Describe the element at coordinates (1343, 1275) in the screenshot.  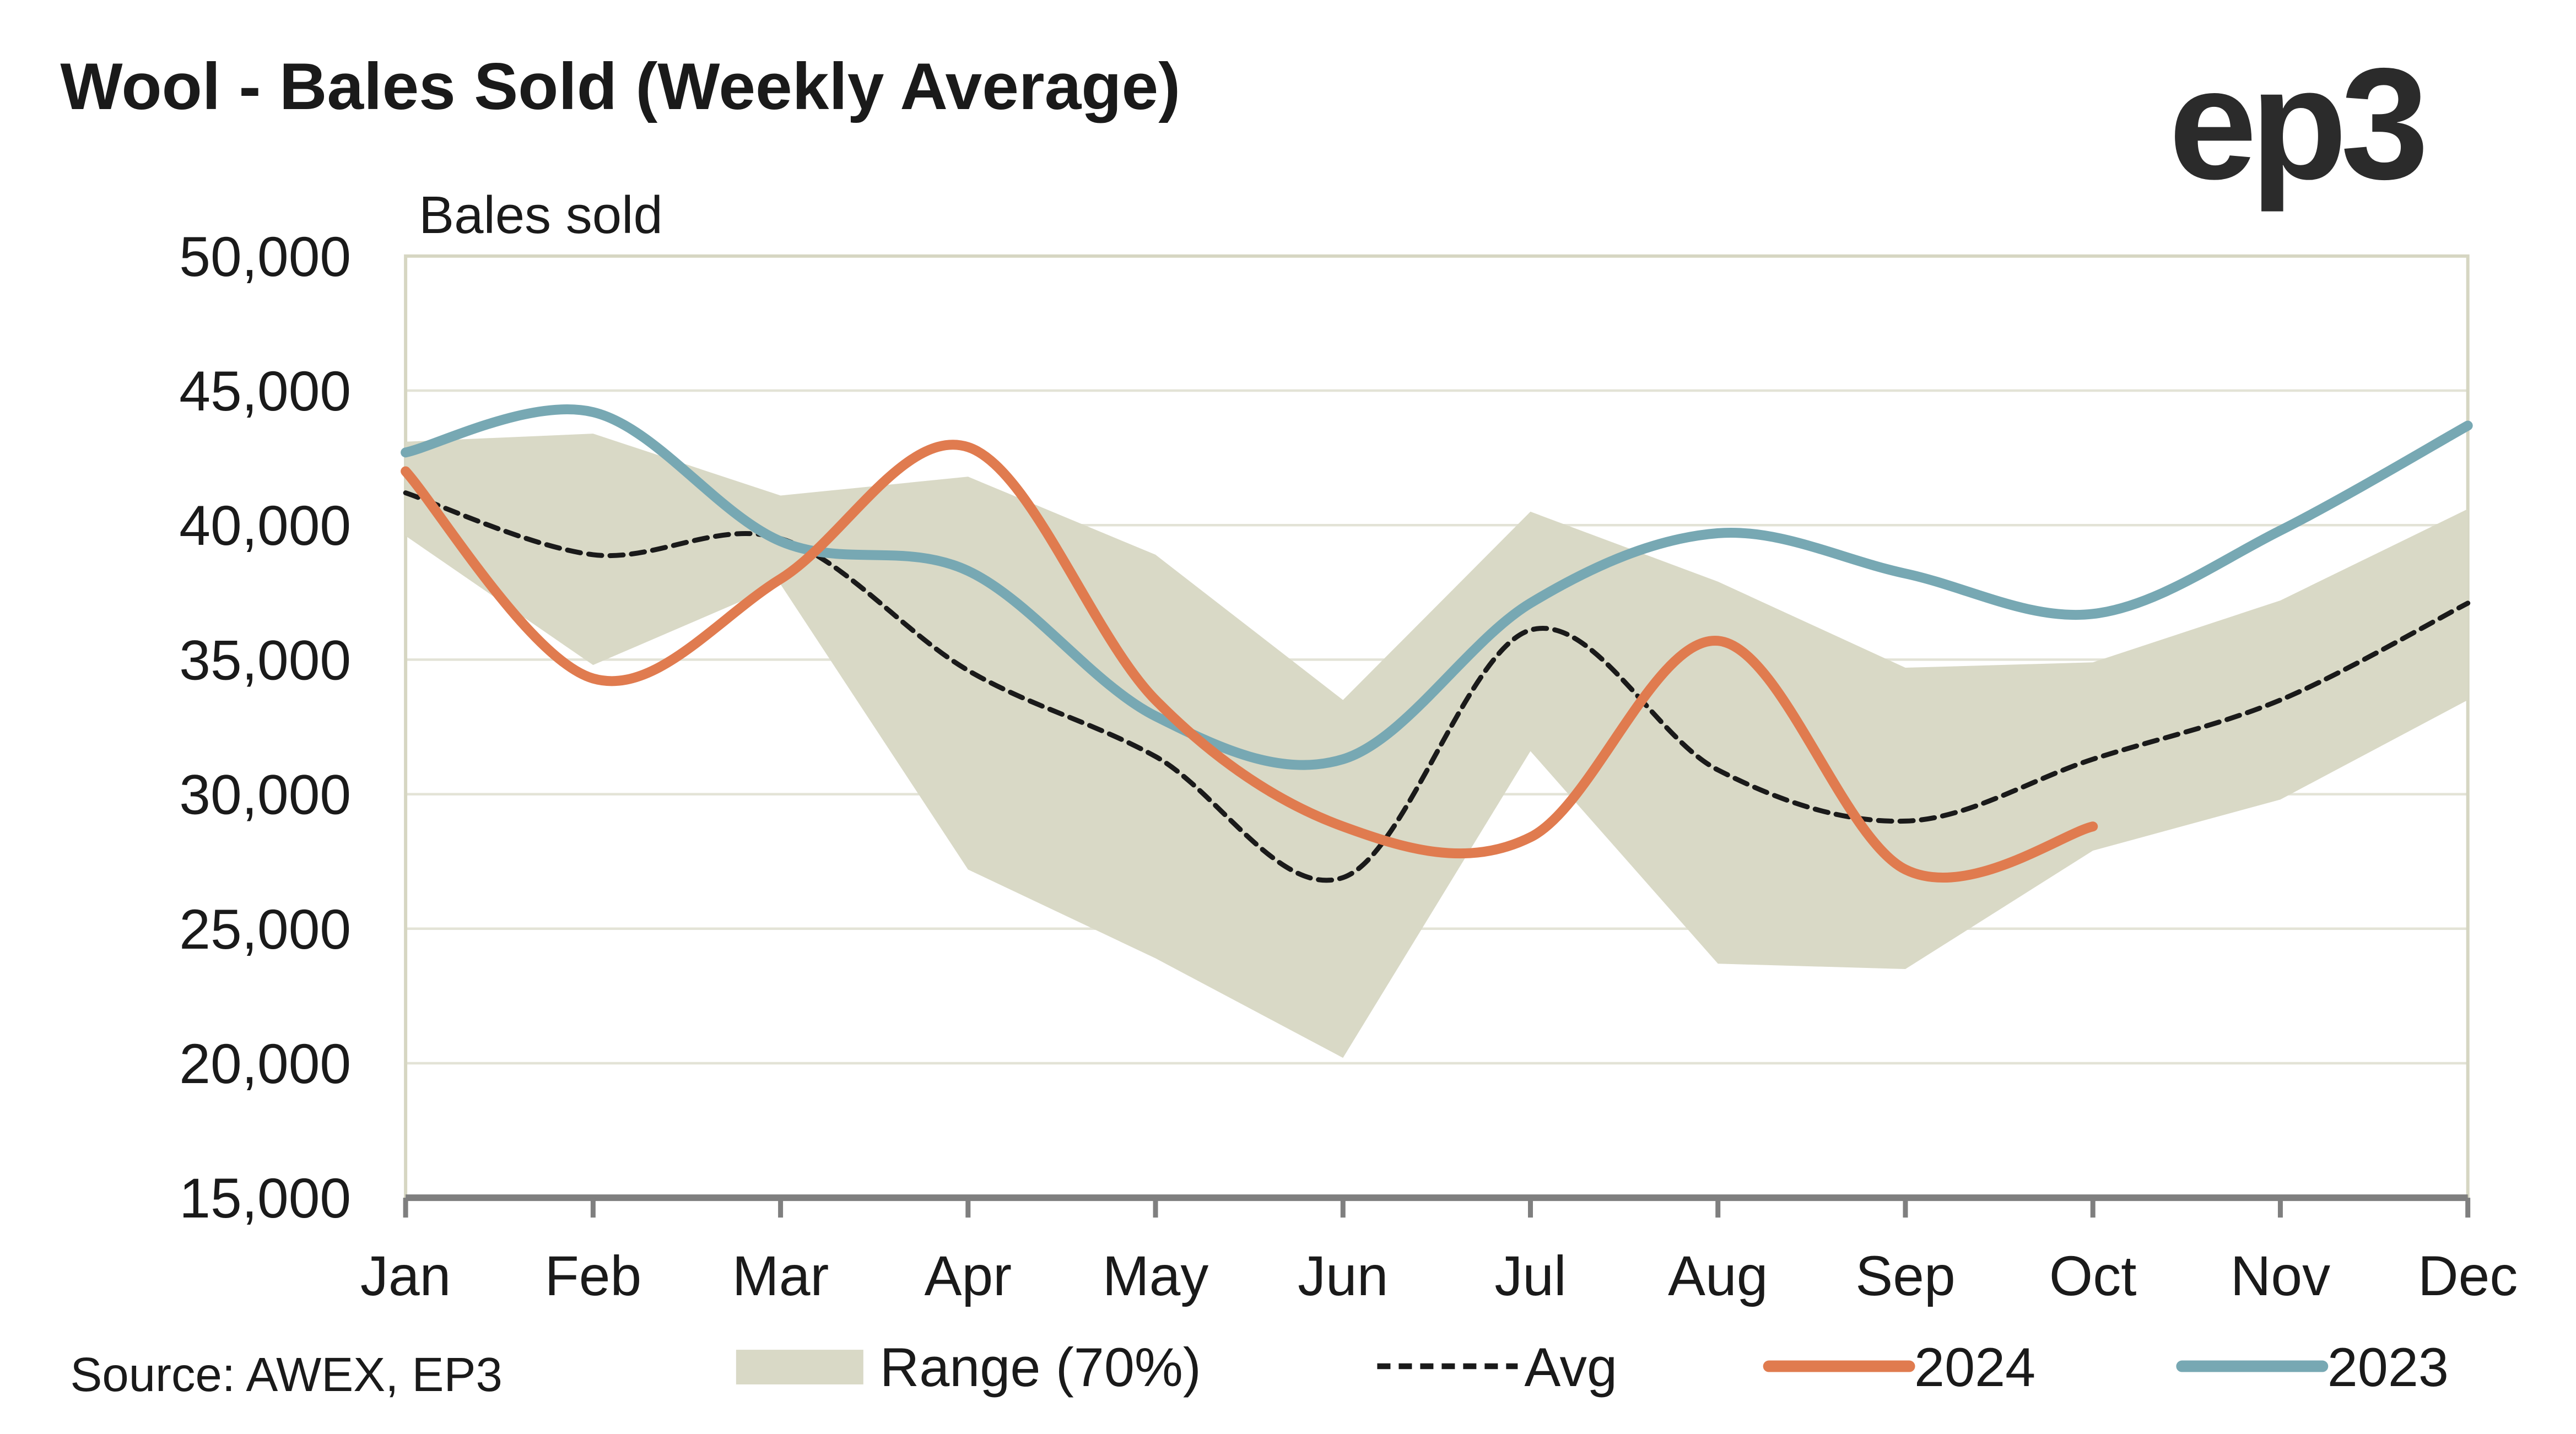
I see `x-tick-label: Jun` at that location.